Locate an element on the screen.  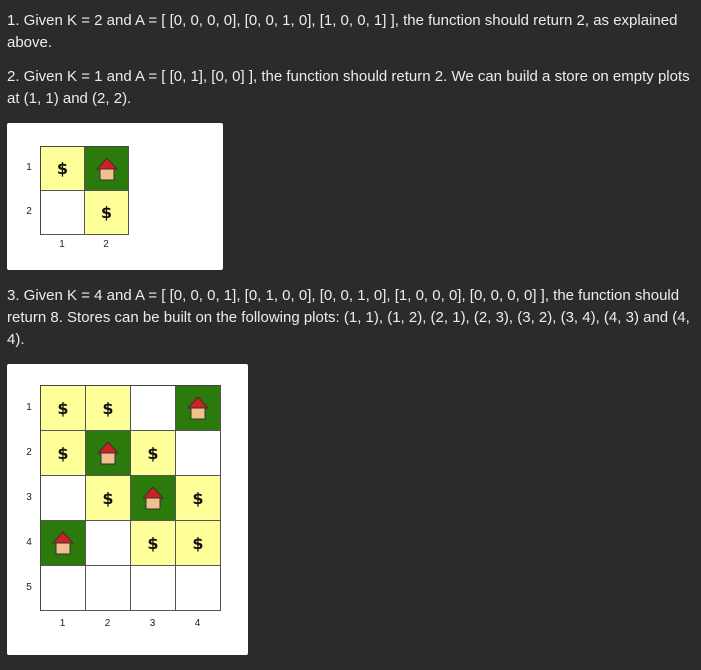
col-label: 3 is located at coordinates (152, 623).